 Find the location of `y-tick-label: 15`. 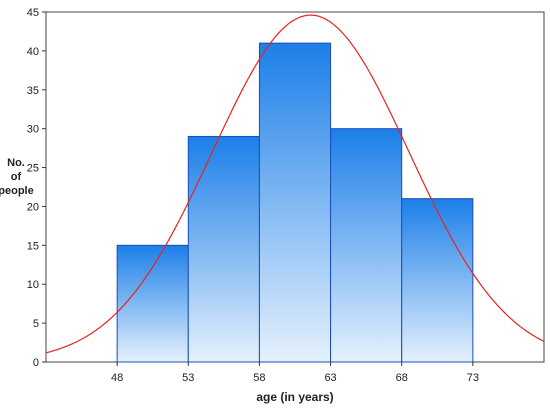

y-tick-label: 15 is located at coordinates (33, 246).